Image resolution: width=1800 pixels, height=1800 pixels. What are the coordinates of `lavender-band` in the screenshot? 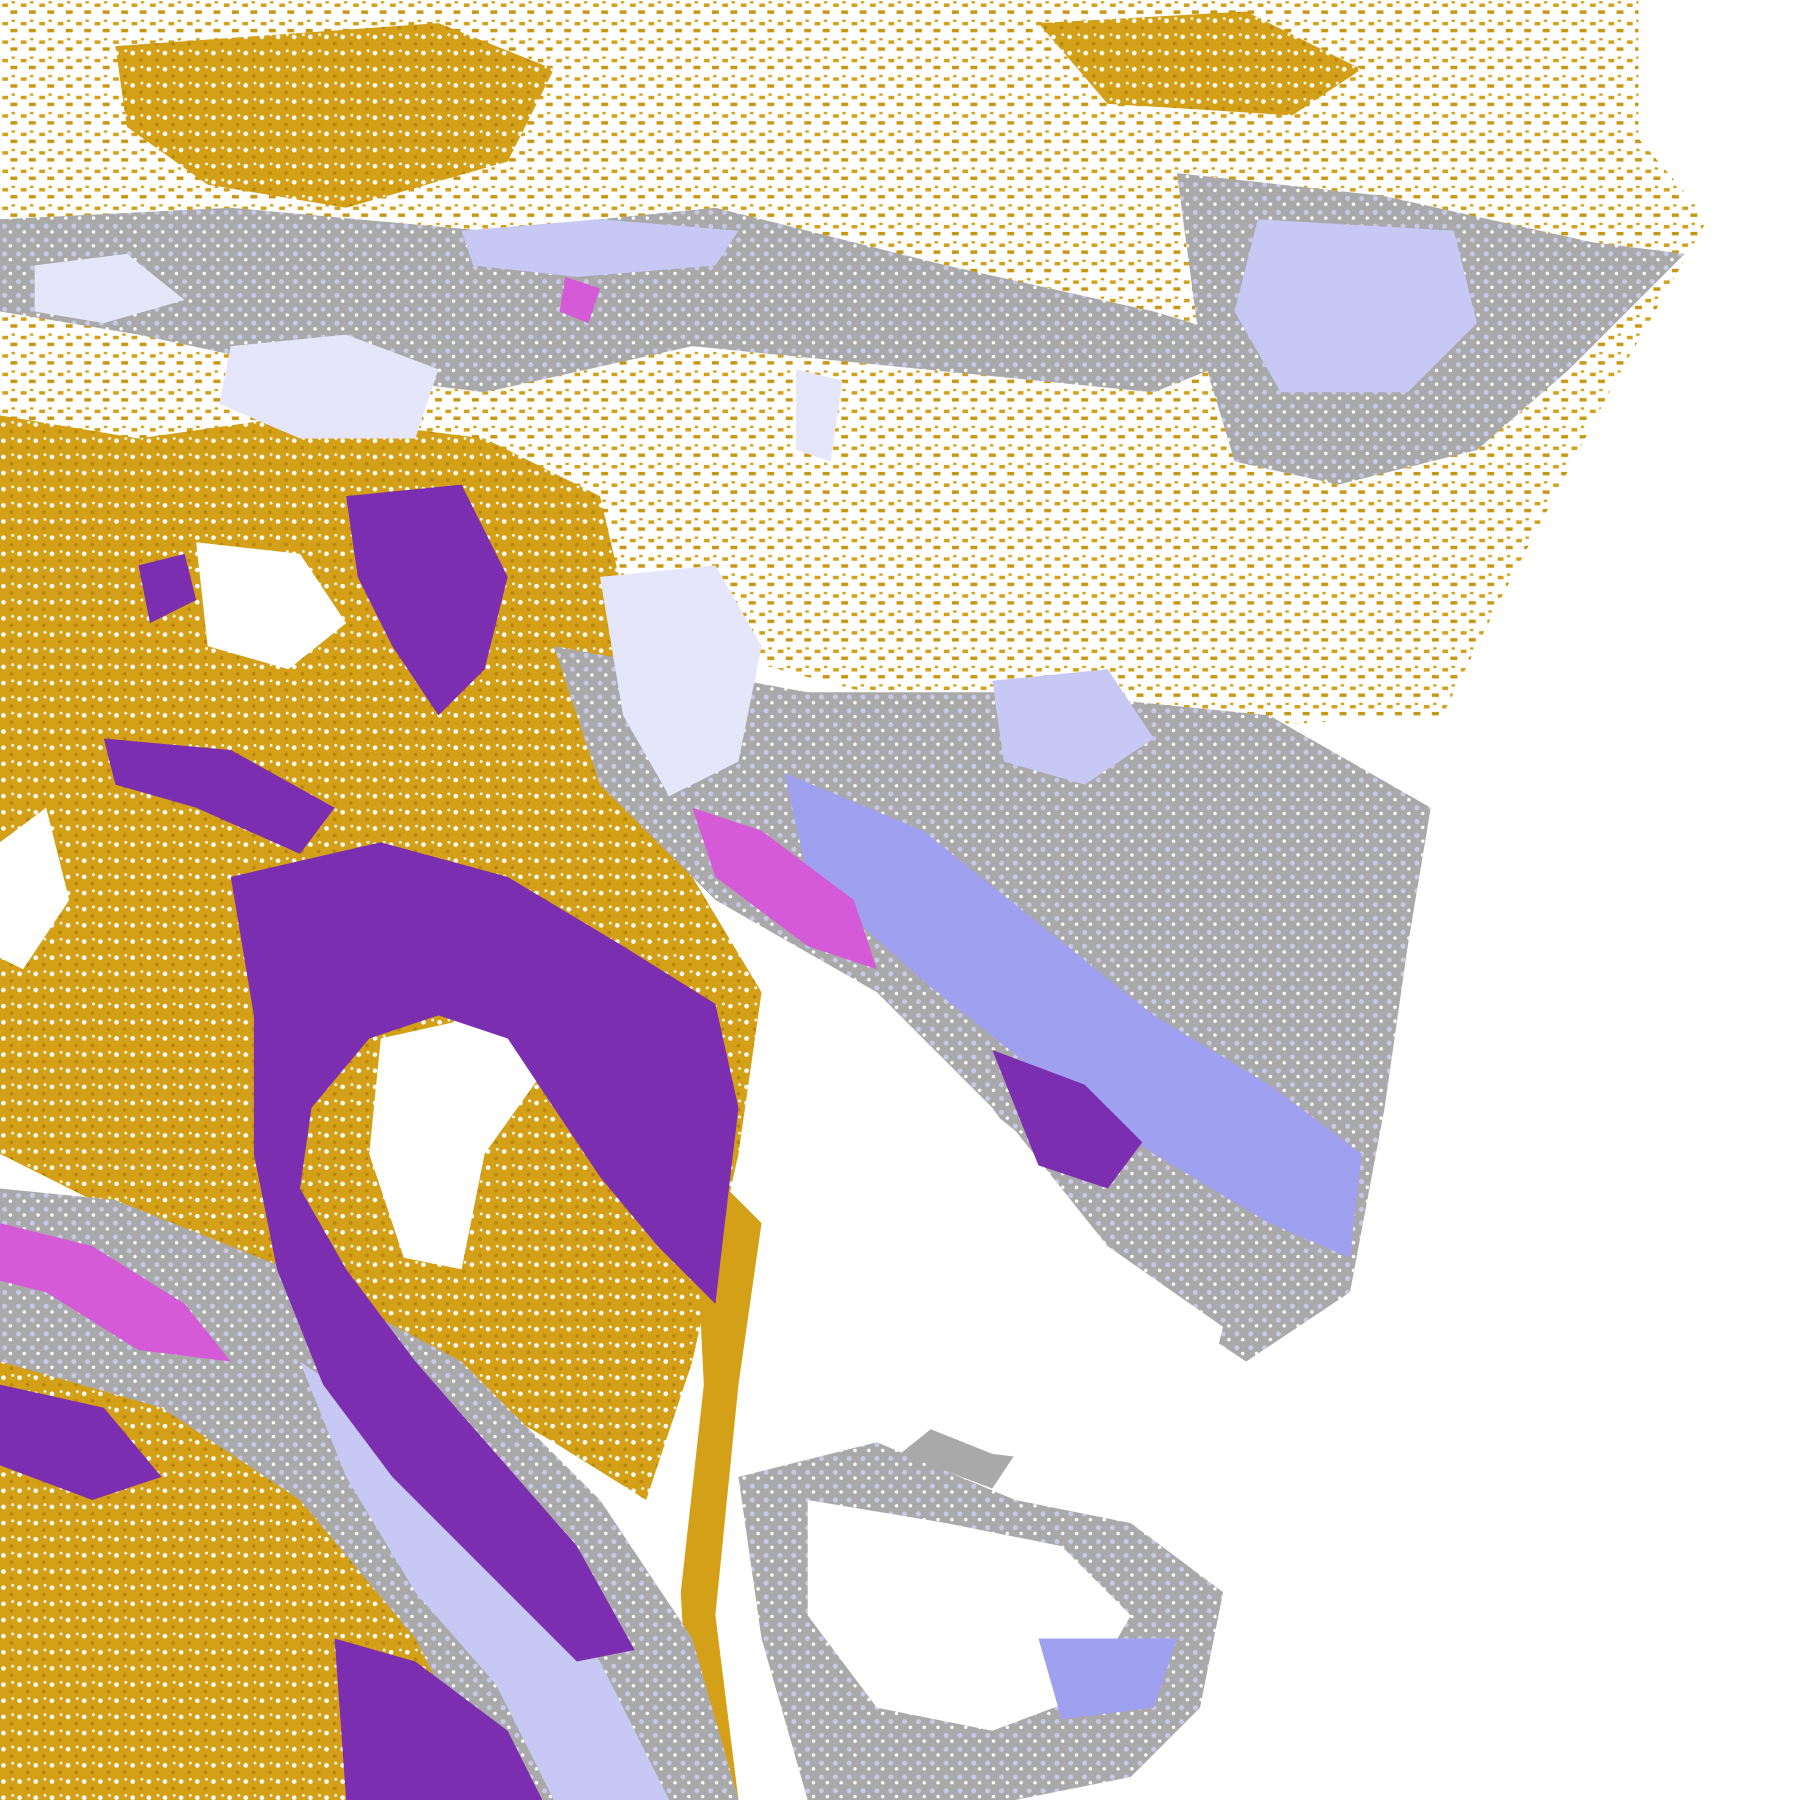 It's located at (1073, 1015).